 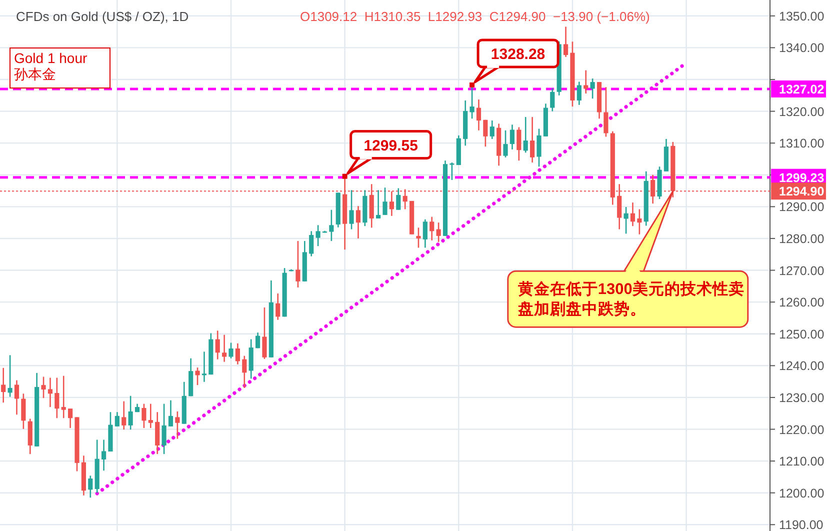 I want to click on y-tick-label: 1340.00, so click(x=801, y=48).